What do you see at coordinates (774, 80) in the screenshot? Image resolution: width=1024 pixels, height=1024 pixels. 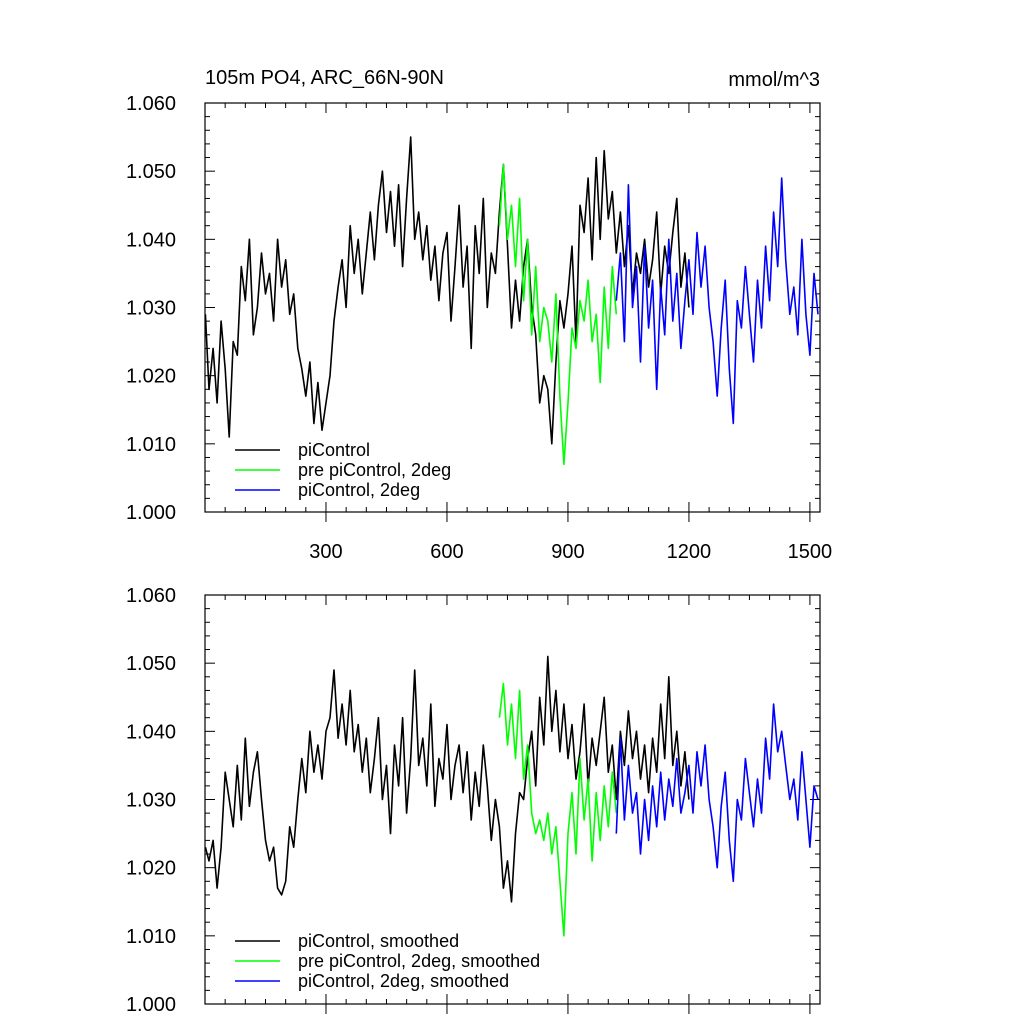 I see `units-label: mmol/m^3` at bounding box center [774, 80].